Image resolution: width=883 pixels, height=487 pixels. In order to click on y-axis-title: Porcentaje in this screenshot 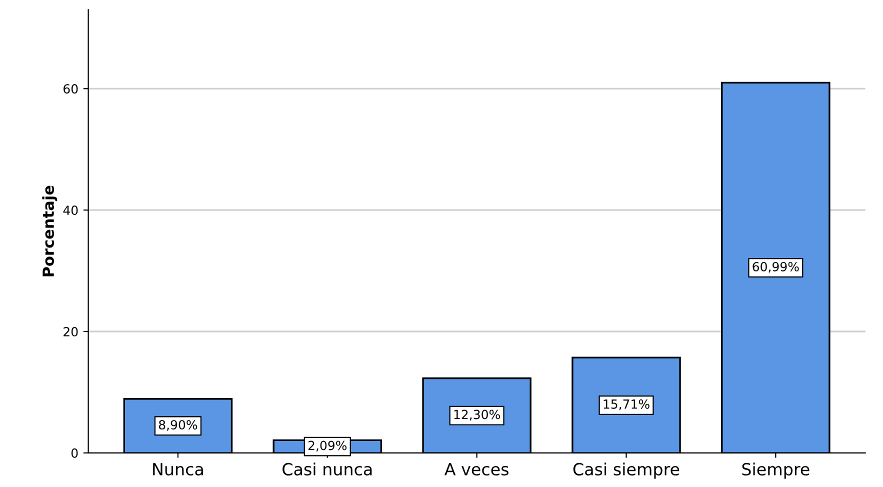, I will do `click(50, 231)`.